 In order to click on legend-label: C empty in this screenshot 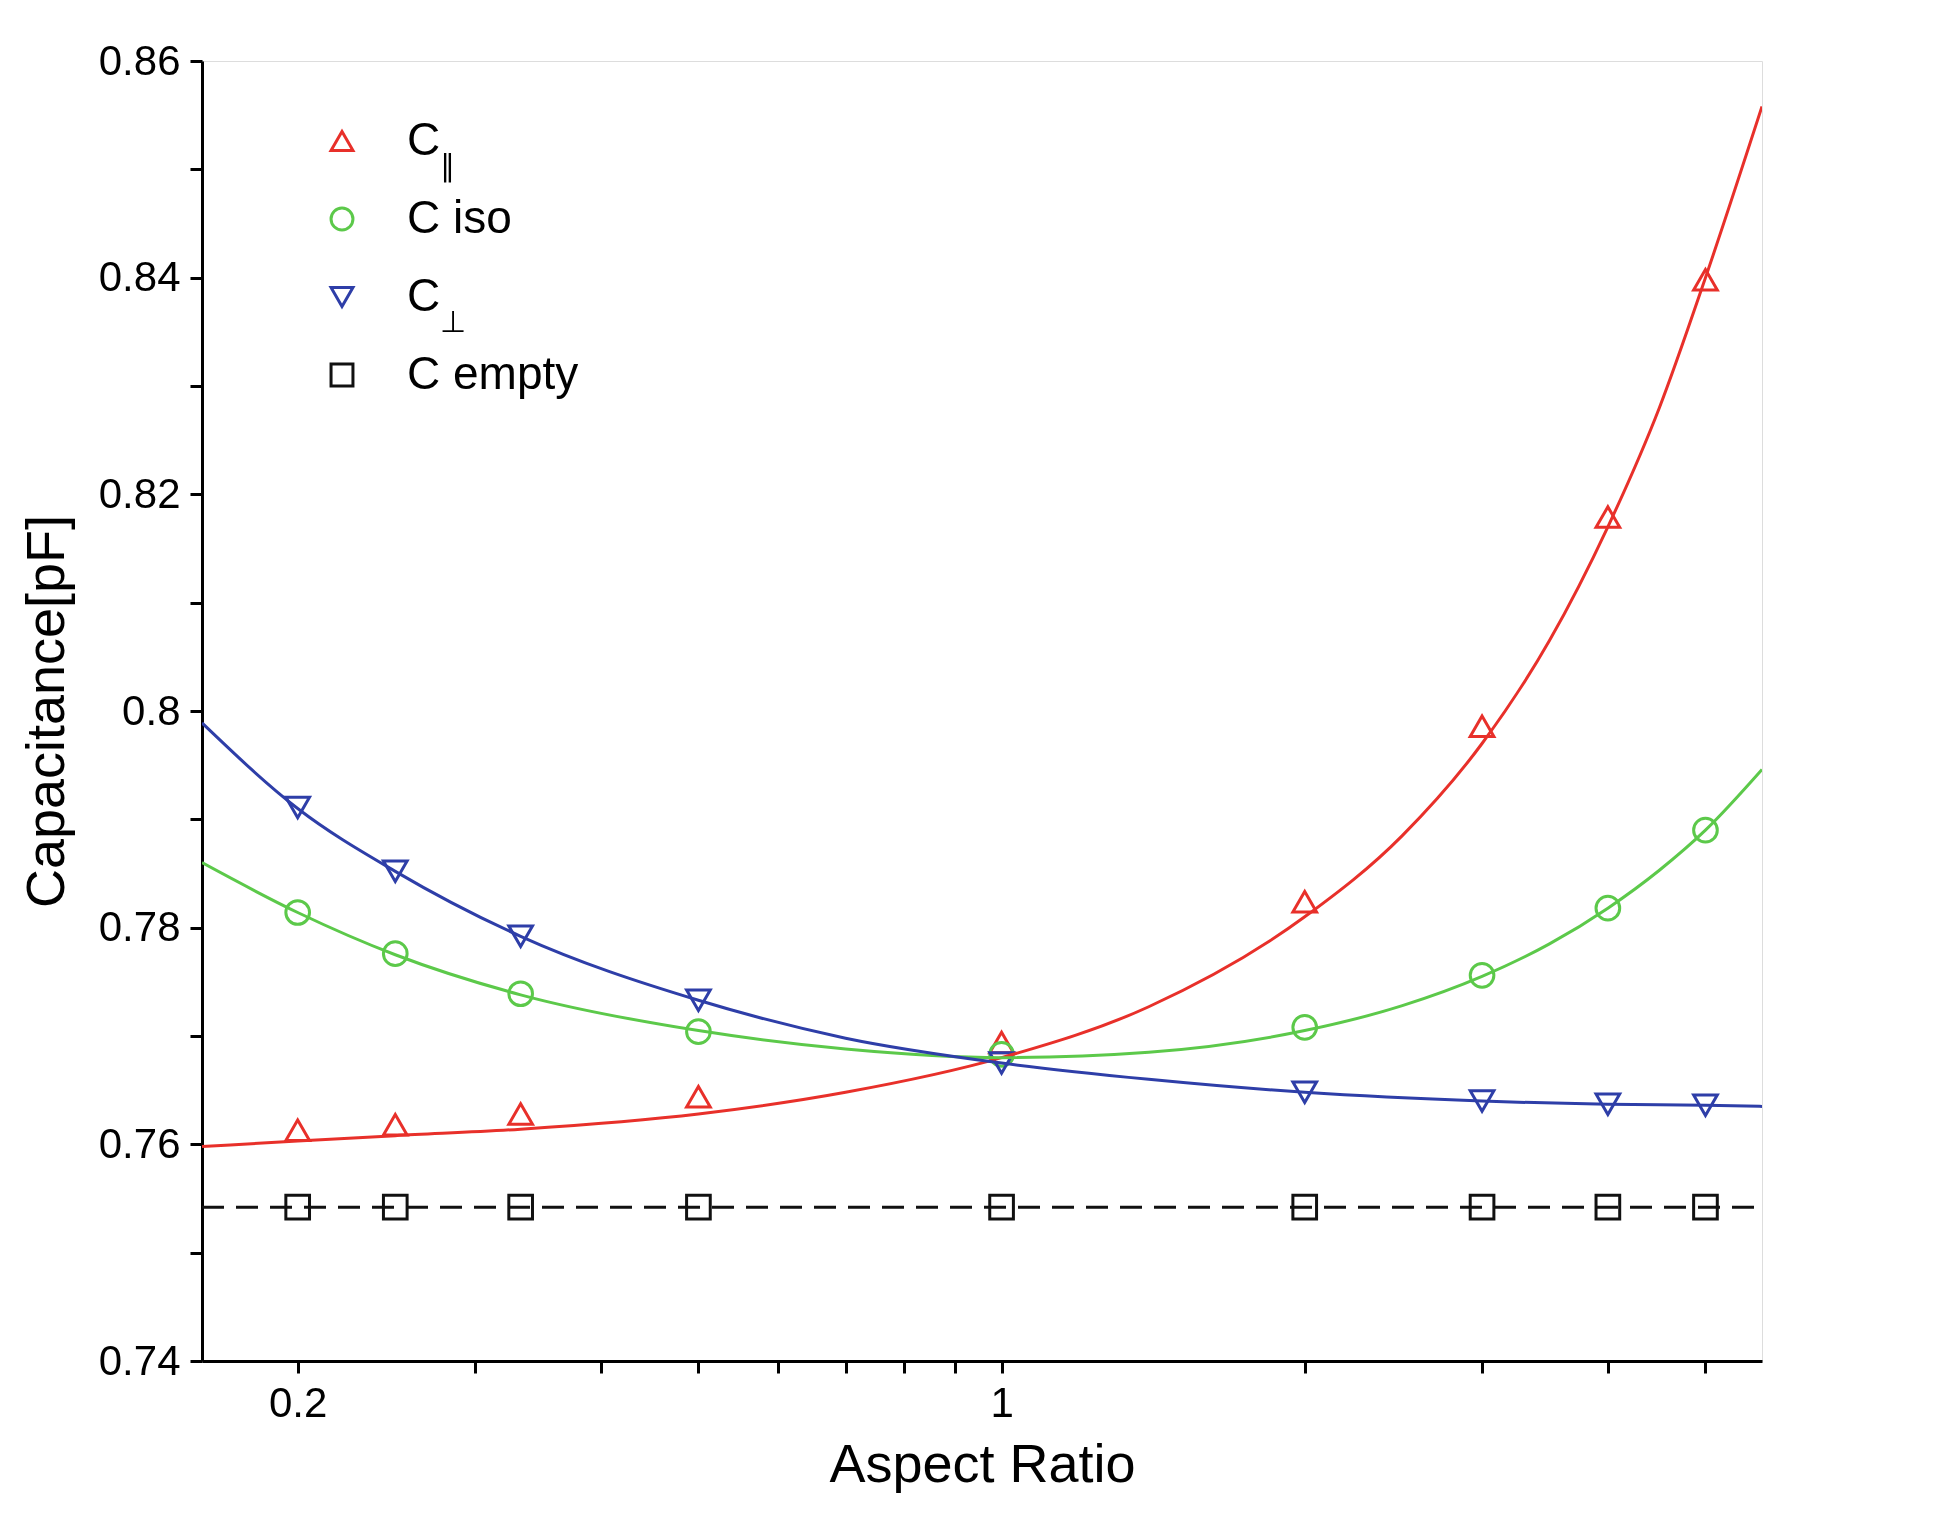, I will do `click(493, 373)`.